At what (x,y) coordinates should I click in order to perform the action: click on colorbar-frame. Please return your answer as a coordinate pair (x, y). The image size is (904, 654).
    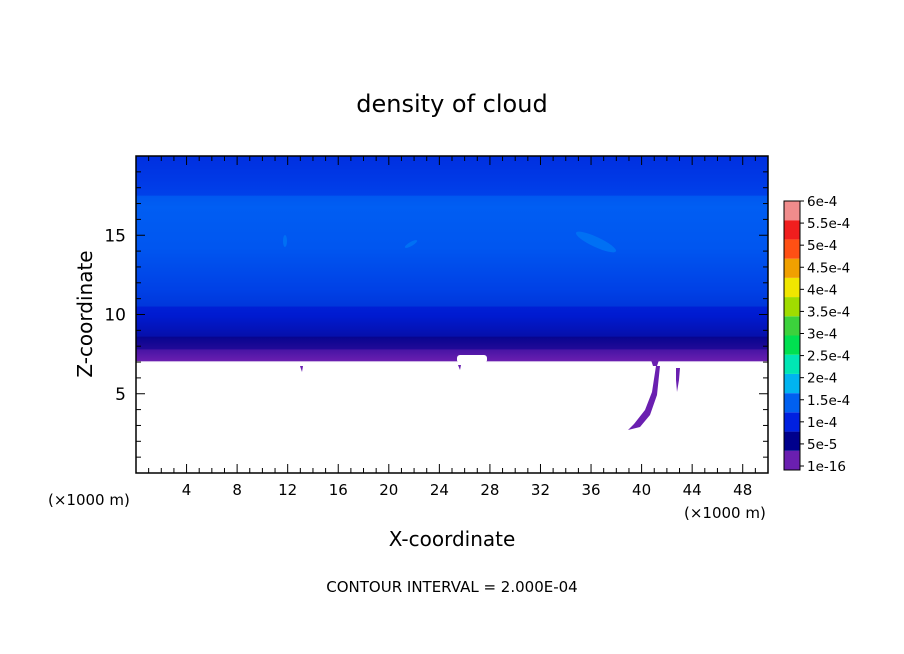
    Looking at the image, I should click on (792, 335).